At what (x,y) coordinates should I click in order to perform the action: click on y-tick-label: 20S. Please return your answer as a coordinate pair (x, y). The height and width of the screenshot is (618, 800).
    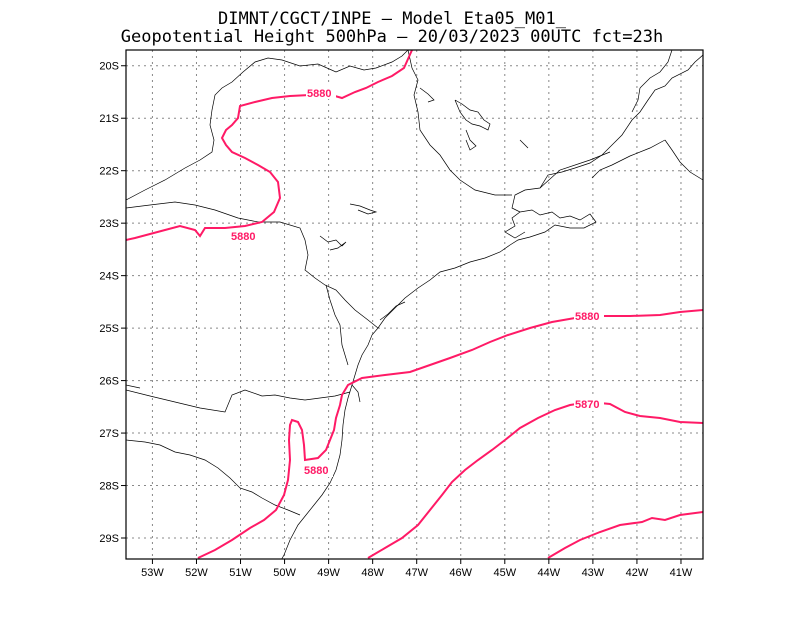
    Looking at the image, I should click on (109, 67).